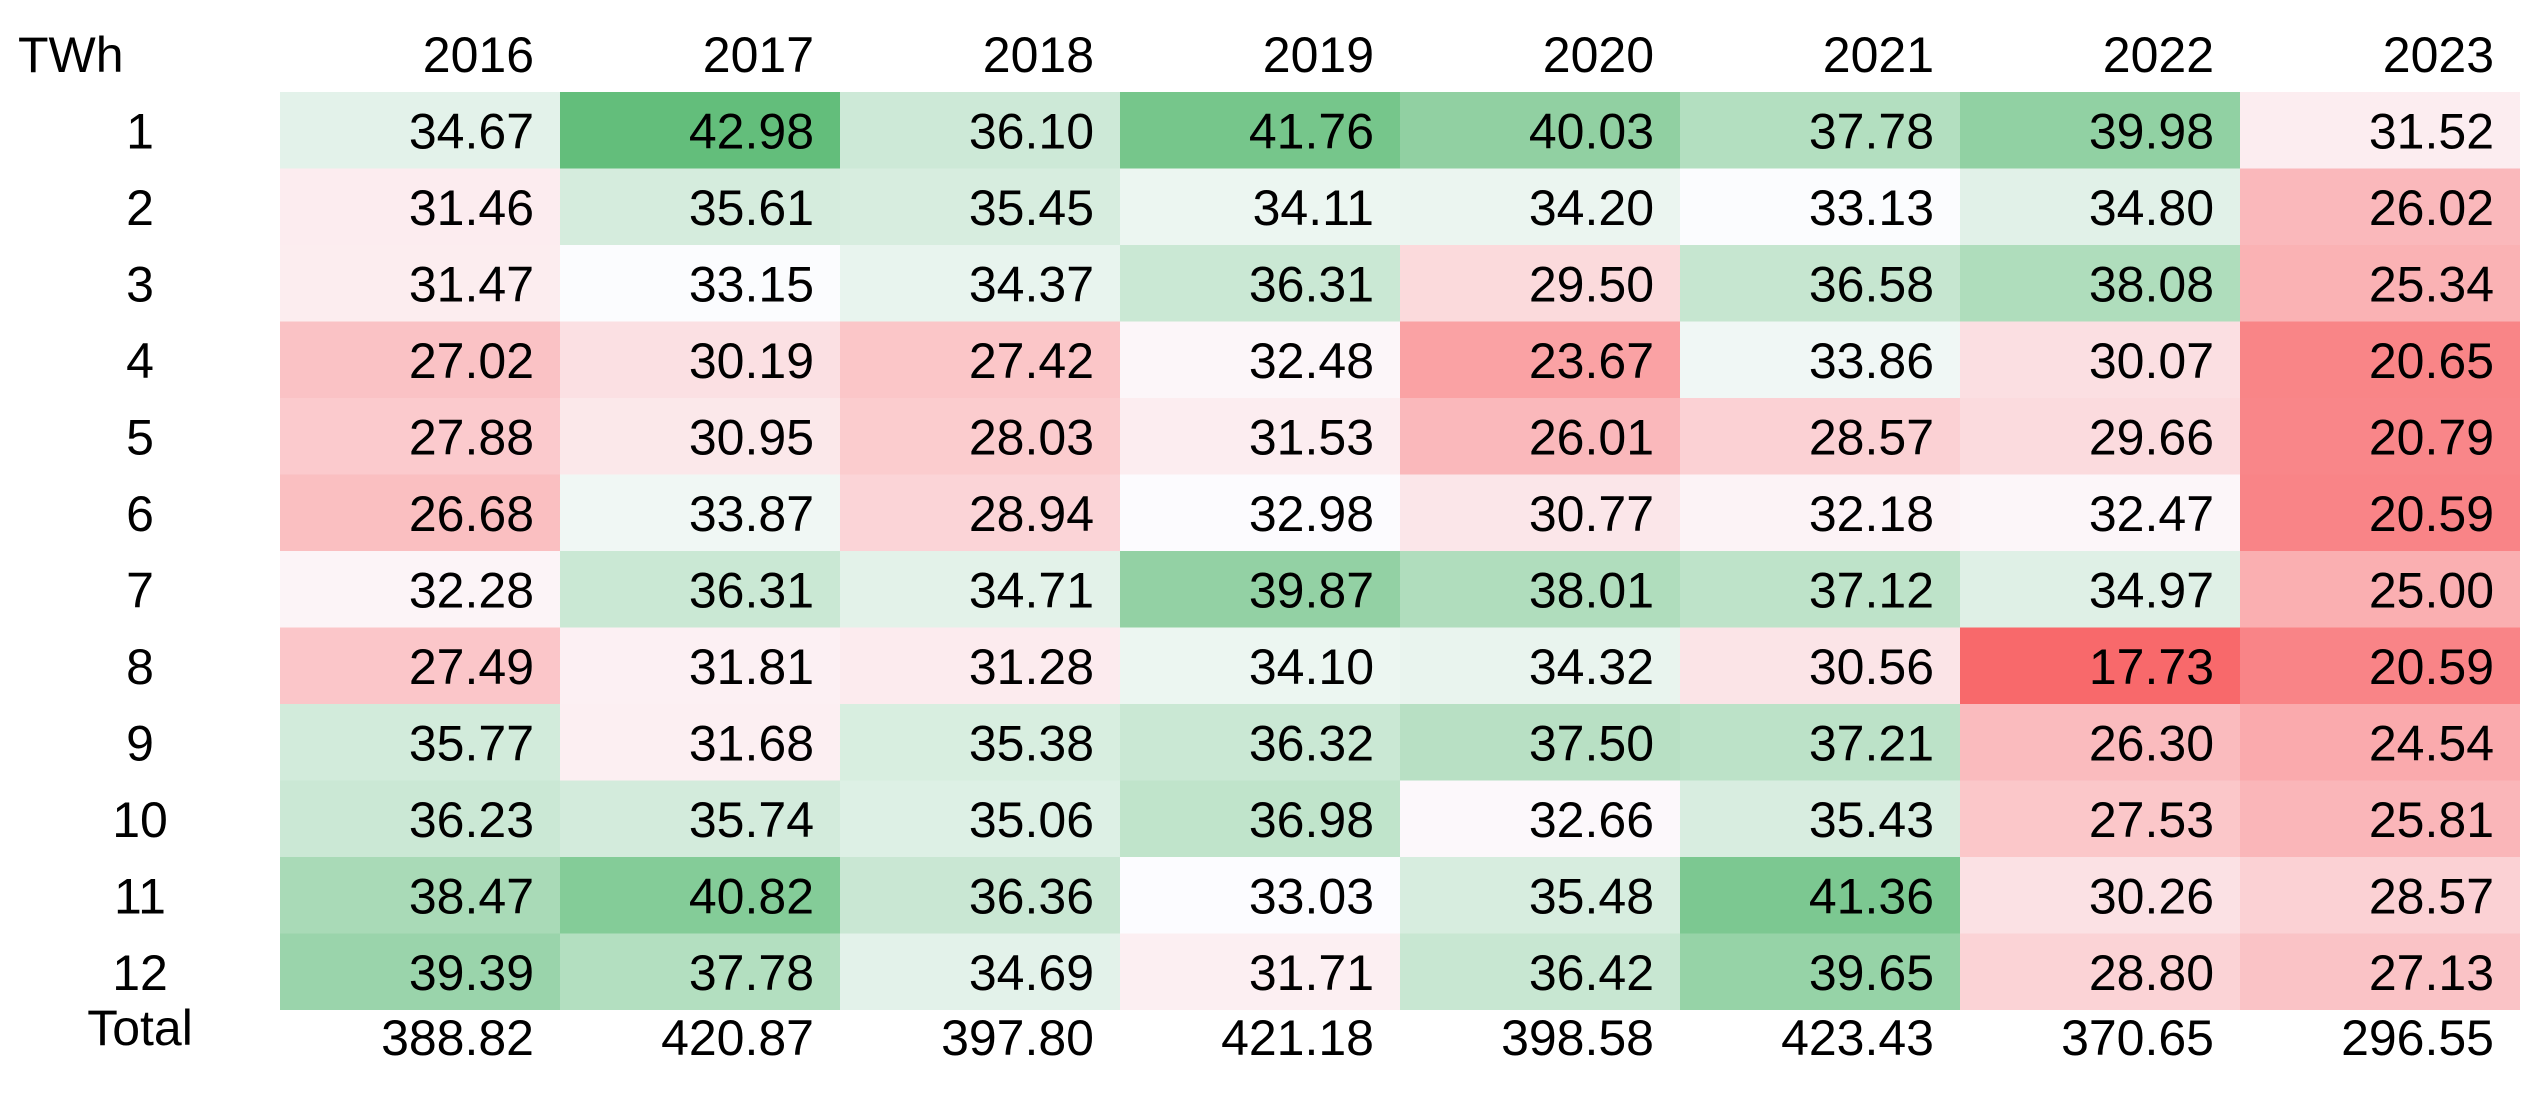 The image size is (2534, 1101). Describe the element at coordinates (2151, 590) in the screenshot. I see `cell-value: 34.97` at that location.